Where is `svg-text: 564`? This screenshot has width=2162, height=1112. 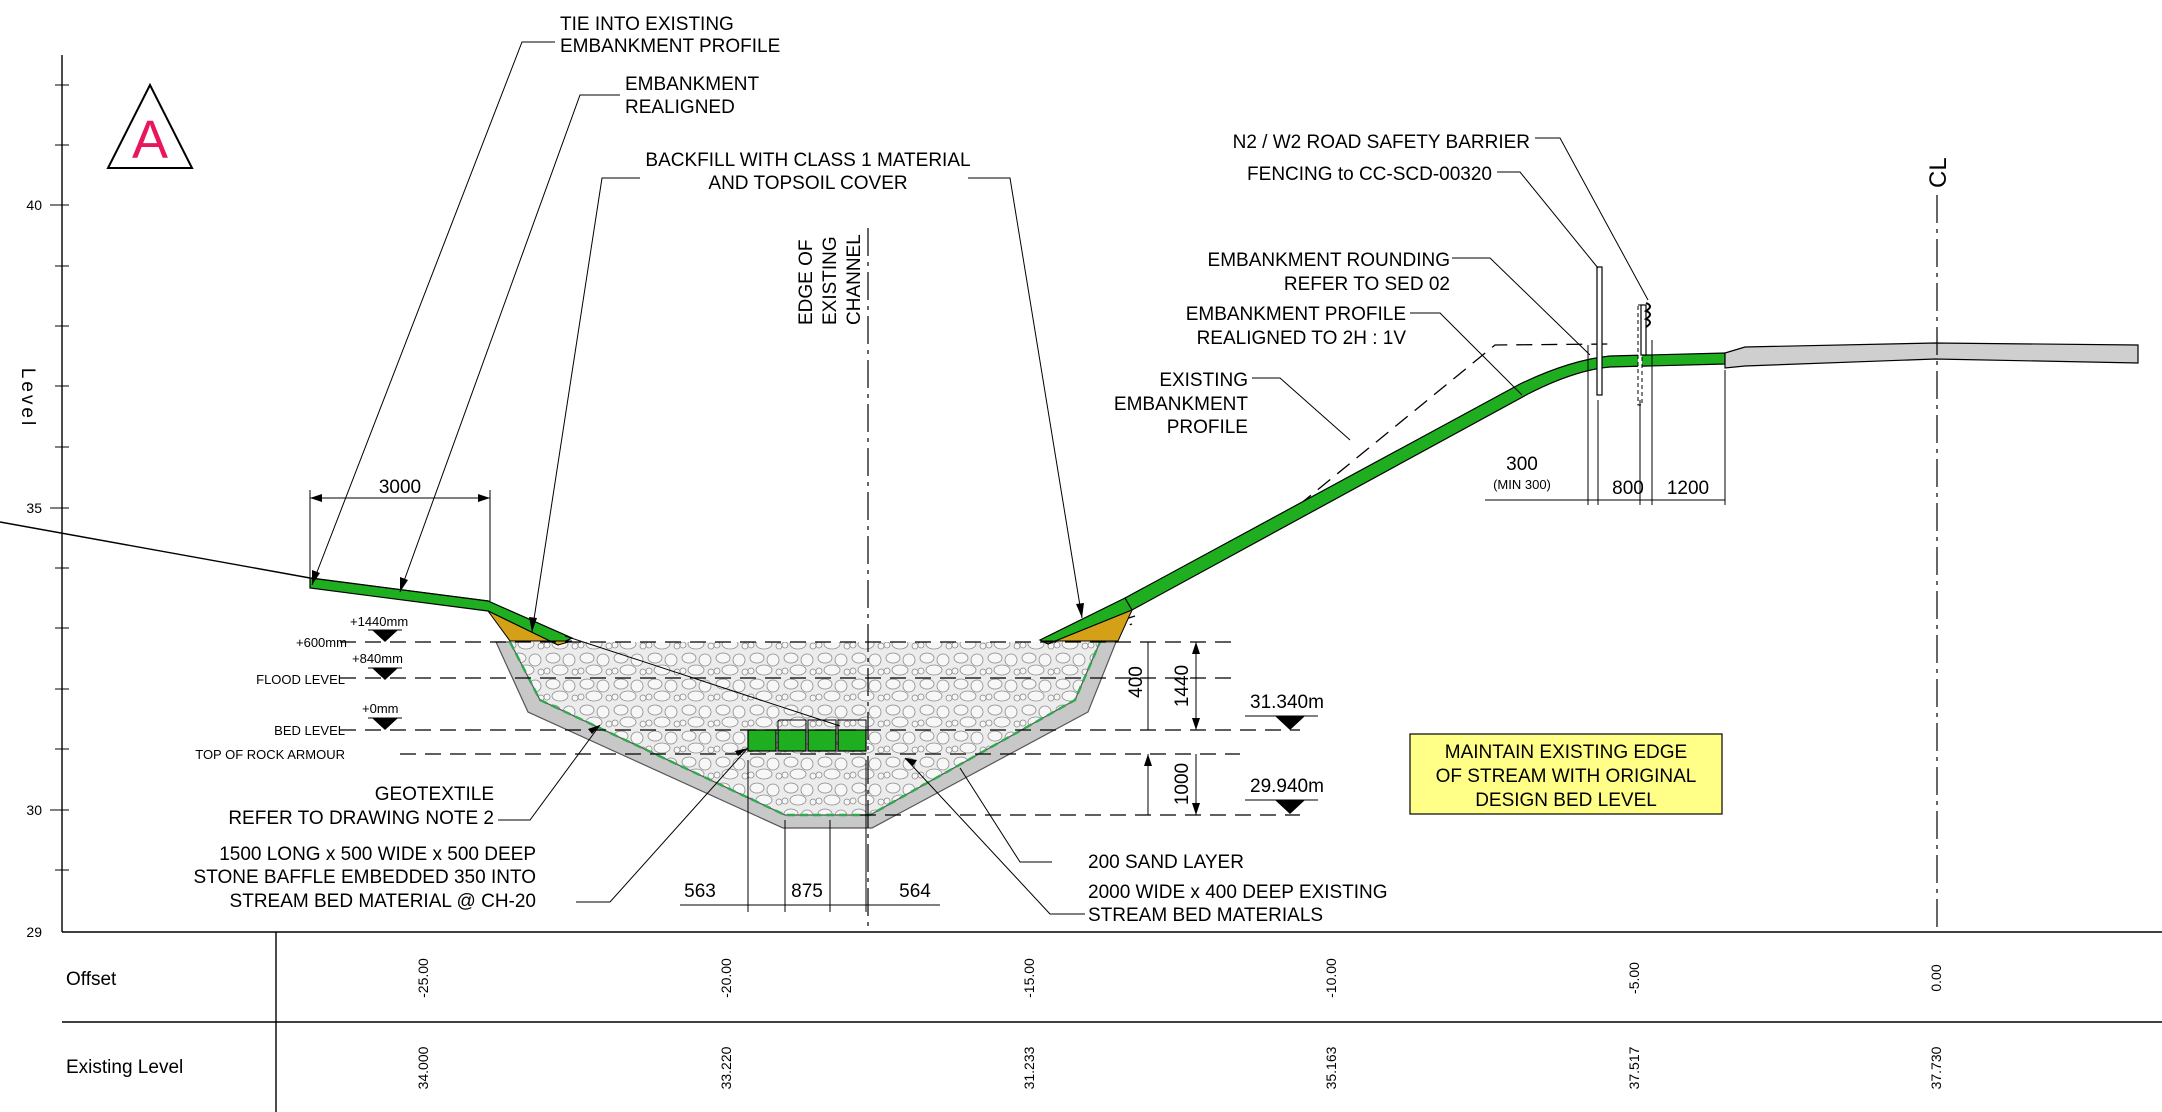 svg-text: 564 is located at coordinates (915, 891).